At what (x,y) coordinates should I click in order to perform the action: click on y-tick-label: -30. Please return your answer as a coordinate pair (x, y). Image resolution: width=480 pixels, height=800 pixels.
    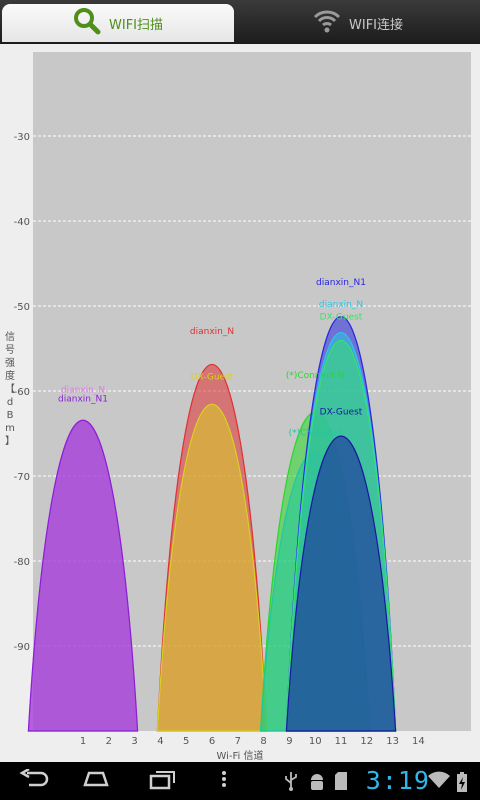
    Looking at the image, I should click on (22, 137).